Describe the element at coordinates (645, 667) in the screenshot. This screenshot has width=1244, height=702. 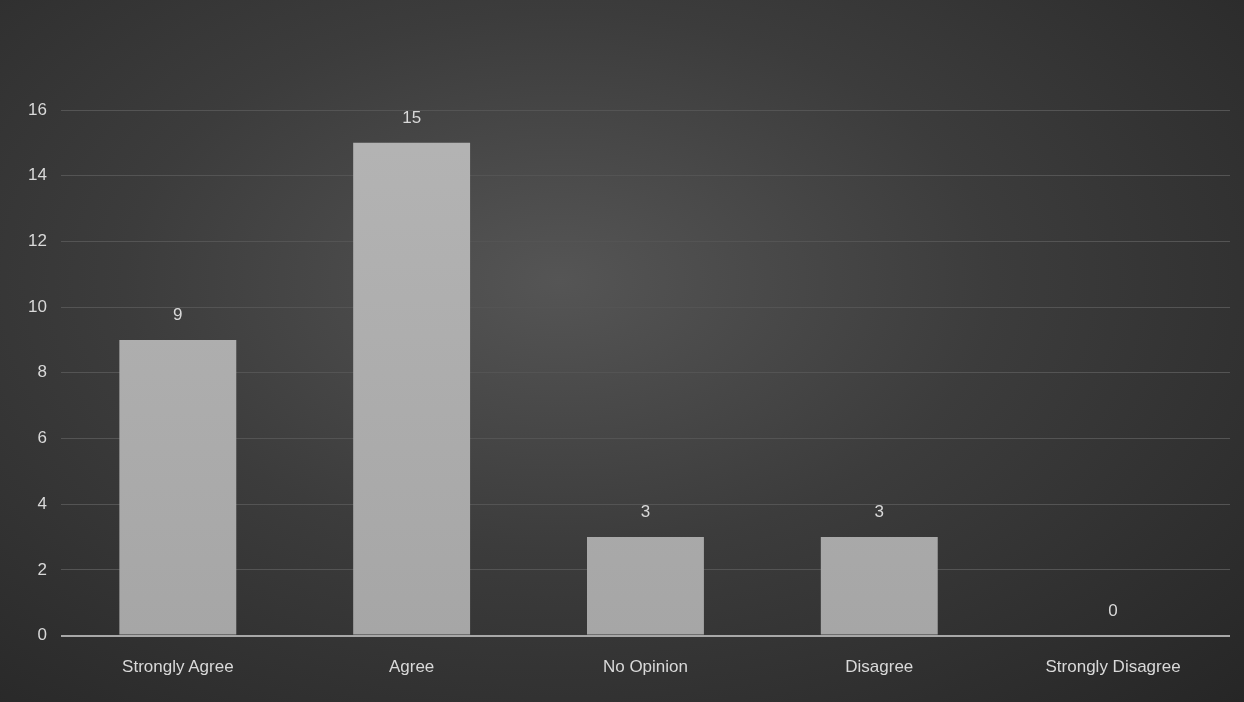
I see `x-tick-label: No Opinion` at that location.